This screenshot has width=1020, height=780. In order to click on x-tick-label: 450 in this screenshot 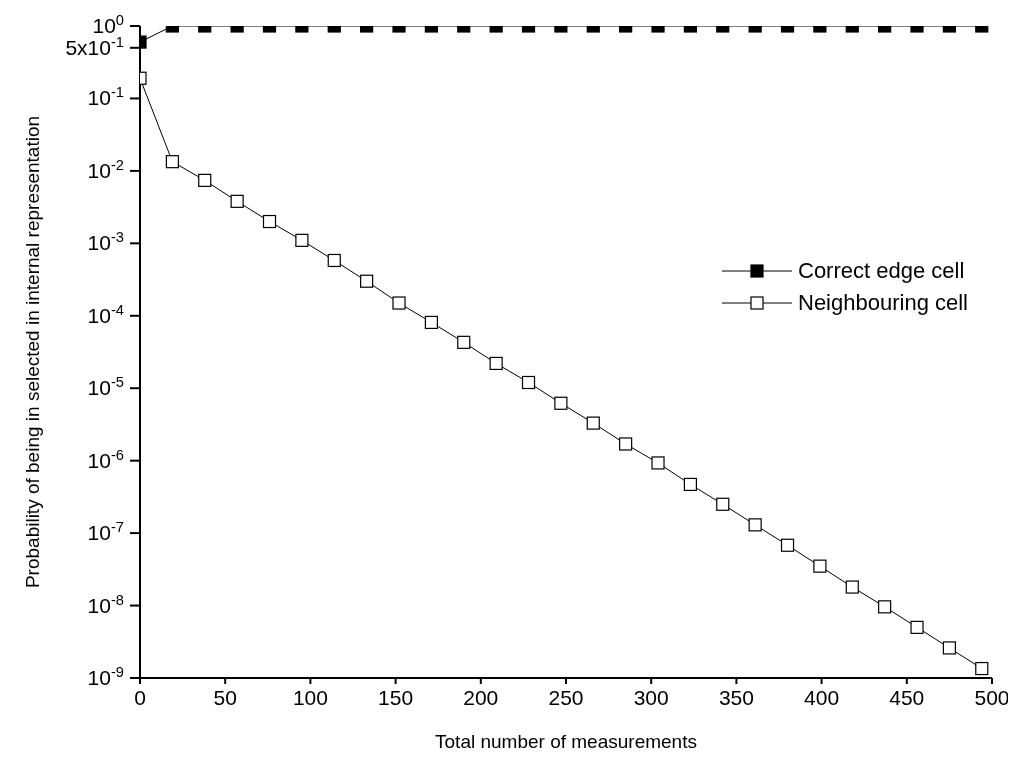, I will do `click(907, 697)`.